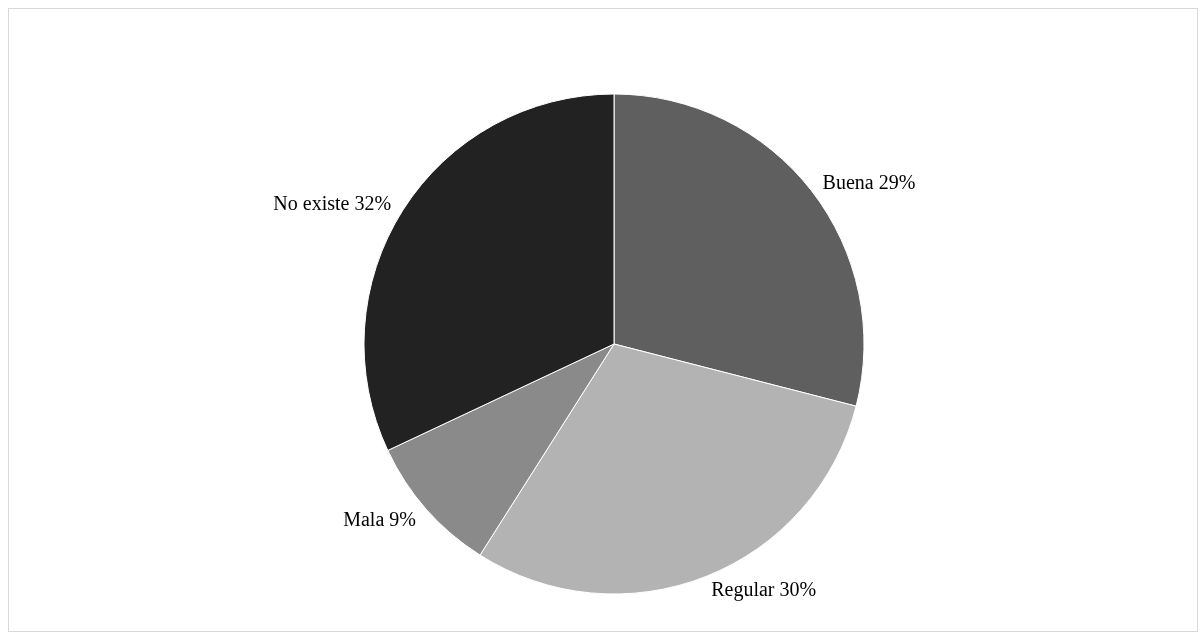 The image size is (1204, 638). What do you see at coordinates (764, 590) in the screenshot?
I see `slice-label: Regular 30%` at bounding box center [764, 590].